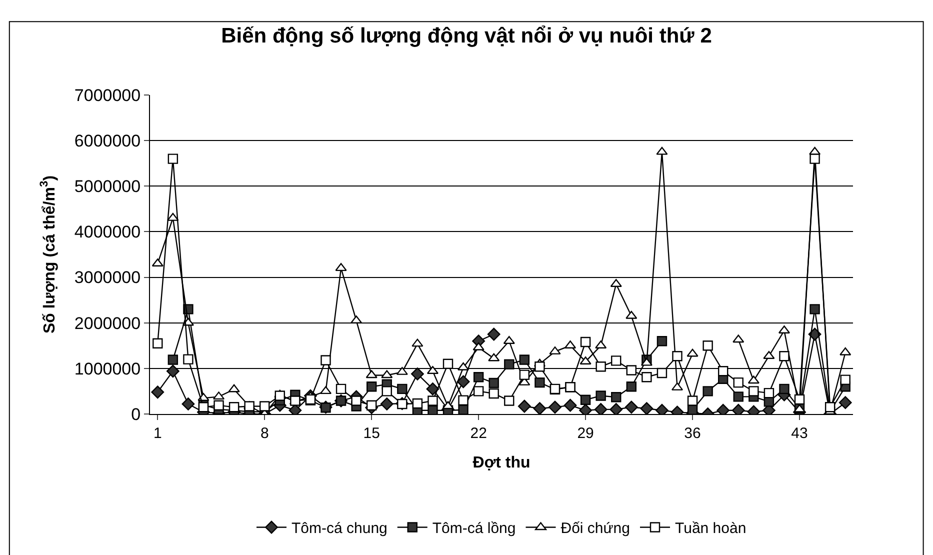  Describe the element at coordinates (264, 433) in the screenshot. I see `x-tick-label: 8` at that location.